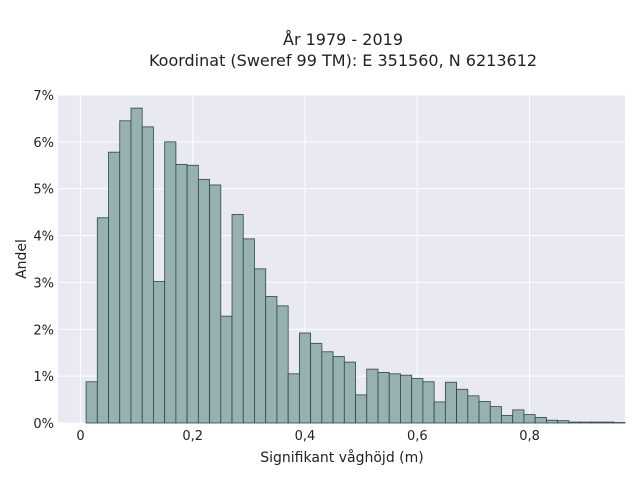 The image size is (640, 480). What do you see at coordinates (341, 457) in the screenshot?
I see `x-axis-label: Signifikant våghöjd (m)` at bounding box center [341, 457].